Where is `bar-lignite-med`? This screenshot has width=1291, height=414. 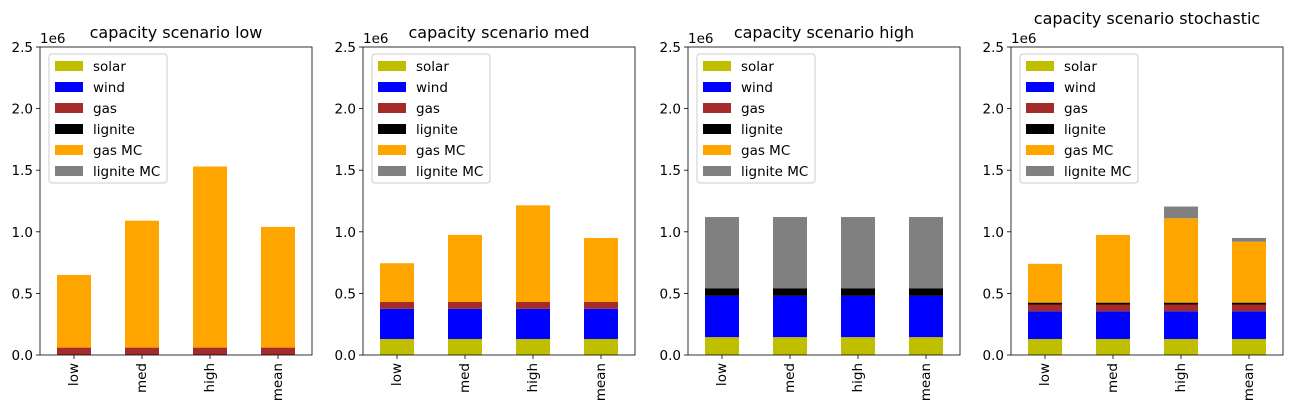
bar-lignite-med is located at coordinates (1113, 303).